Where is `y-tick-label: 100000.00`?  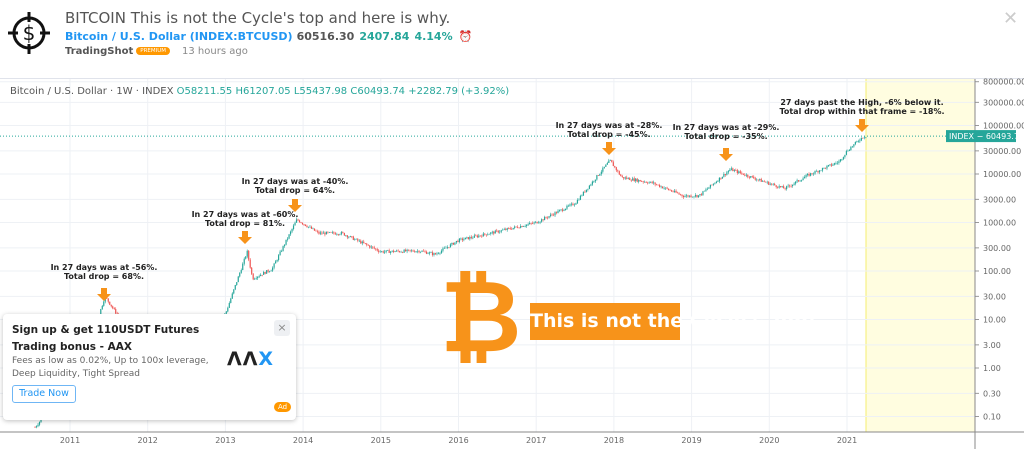 y-tick-label: 100000.00 is located at coordinates (1003, 126).